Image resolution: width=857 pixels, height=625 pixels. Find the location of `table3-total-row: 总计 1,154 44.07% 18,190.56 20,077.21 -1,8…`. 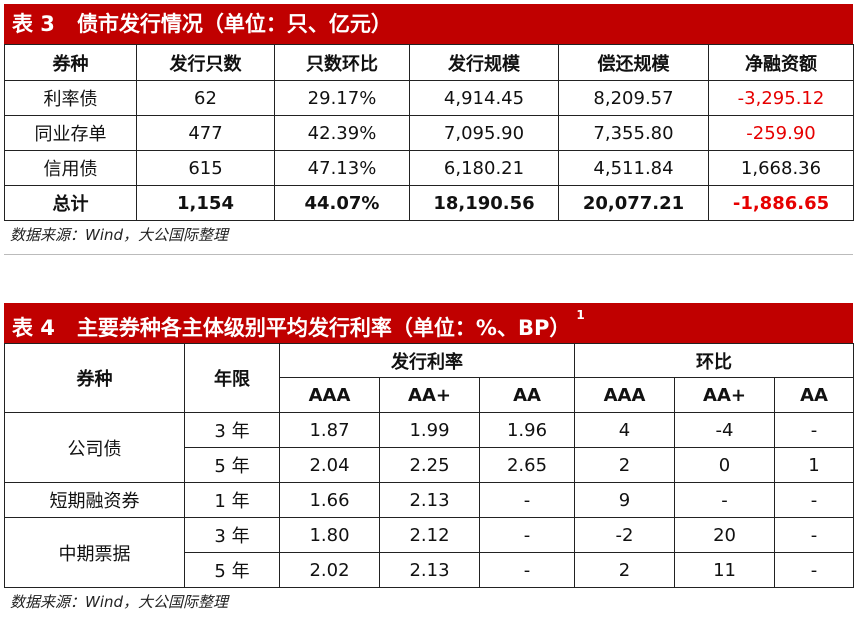

table3-total-row: 总计 1,154 44.07% 18,190.56 20,077.21 -1,8… is located at coordinates (429, 203).